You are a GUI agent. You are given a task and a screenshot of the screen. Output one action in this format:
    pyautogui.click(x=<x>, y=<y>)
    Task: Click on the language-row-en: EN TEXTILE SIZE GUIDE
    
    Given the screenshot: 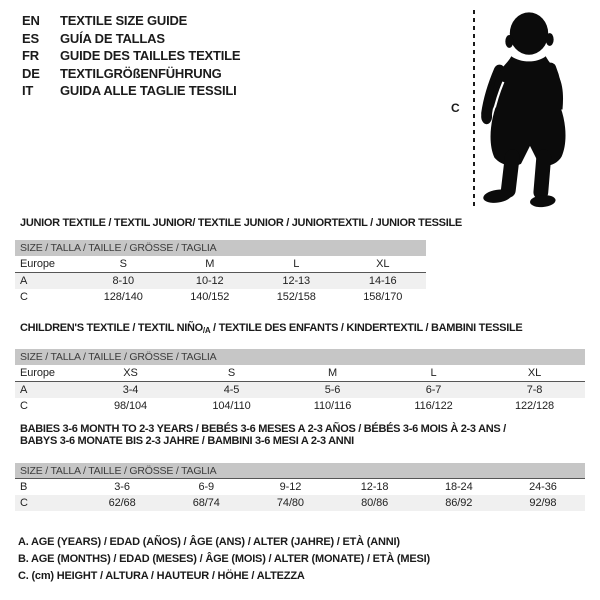 What is the action you would take?
    pyautogui.click(x=131, y=21)
    